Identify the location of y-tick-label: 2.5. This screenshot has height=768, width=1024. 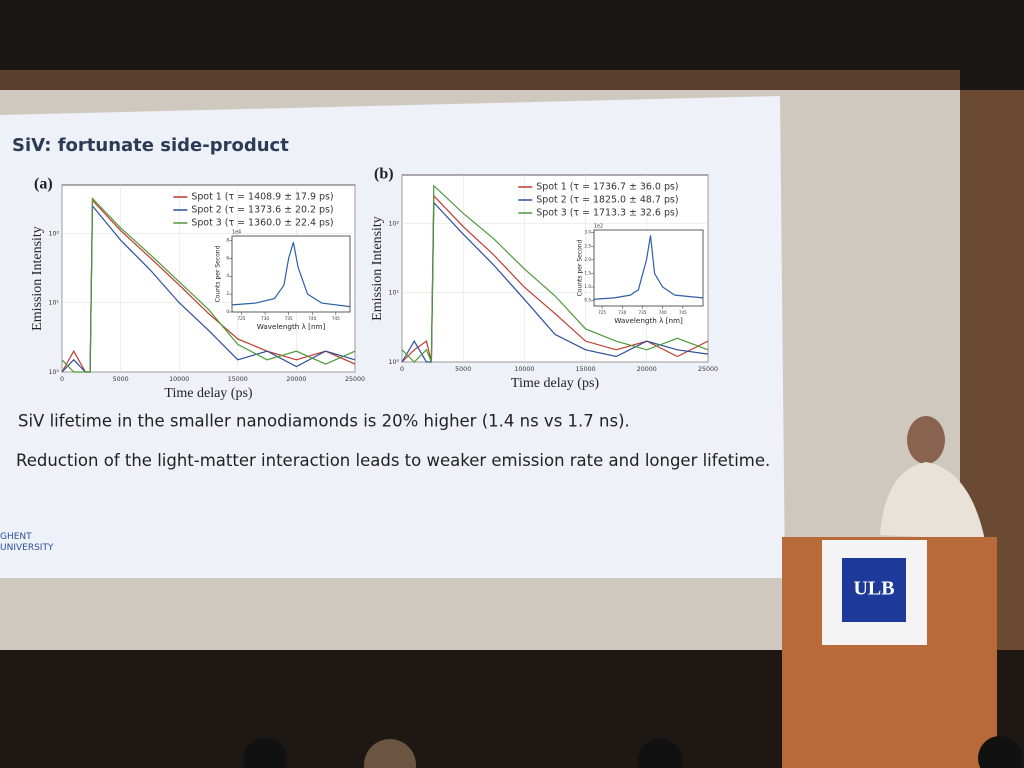
(587, 245).